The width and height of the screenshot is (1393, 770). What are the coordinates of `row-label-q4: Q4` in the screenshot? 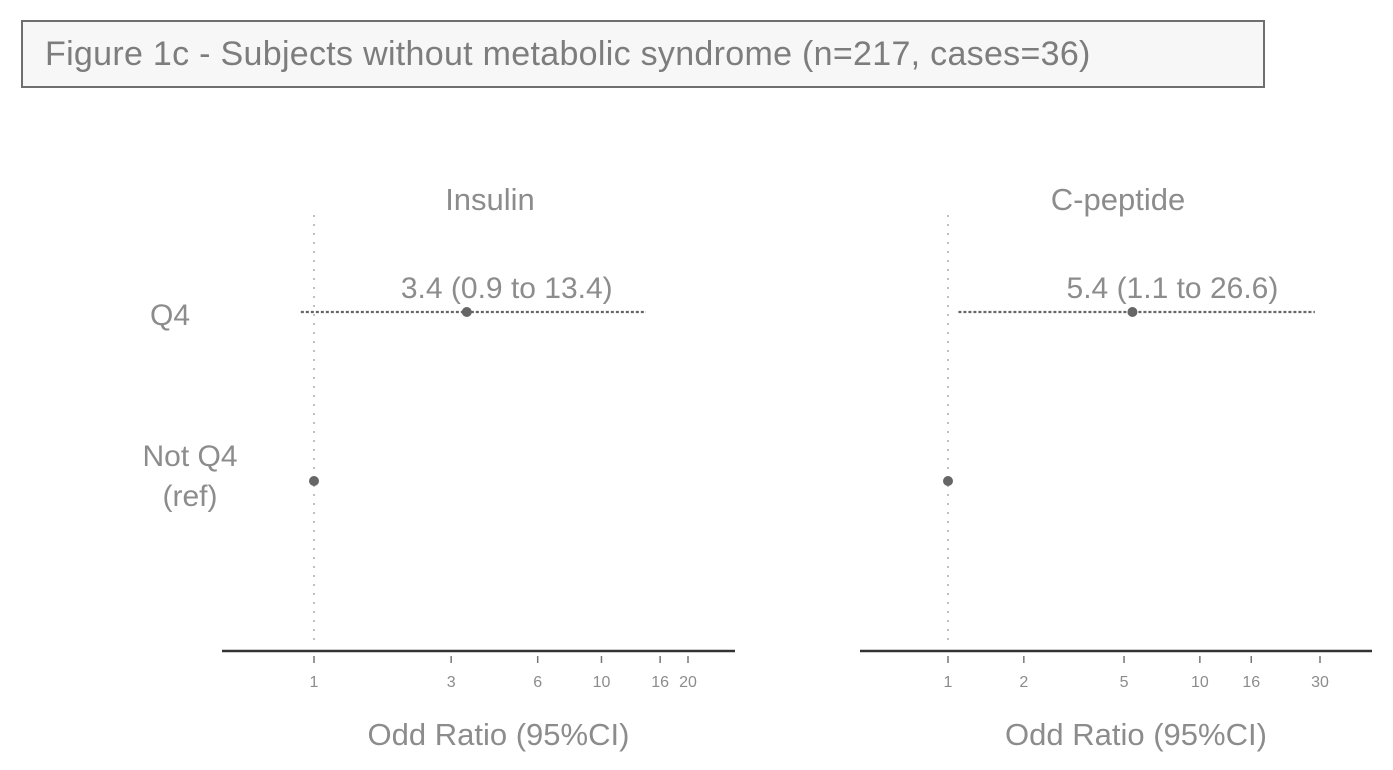 It's located at (170, 316).